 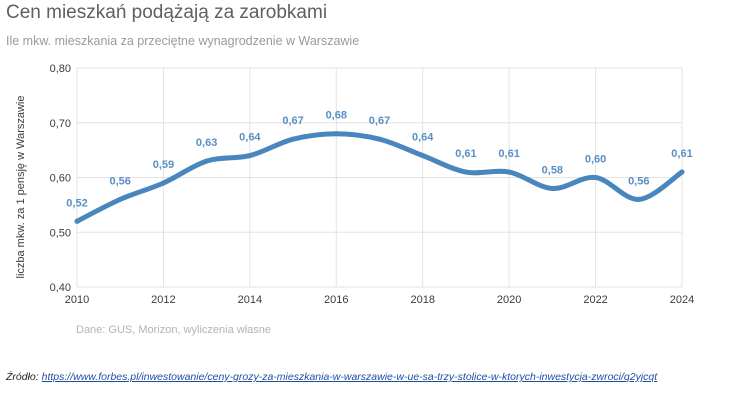 I want to click on x-tick-label: 2018, so click(x=422, y=300).